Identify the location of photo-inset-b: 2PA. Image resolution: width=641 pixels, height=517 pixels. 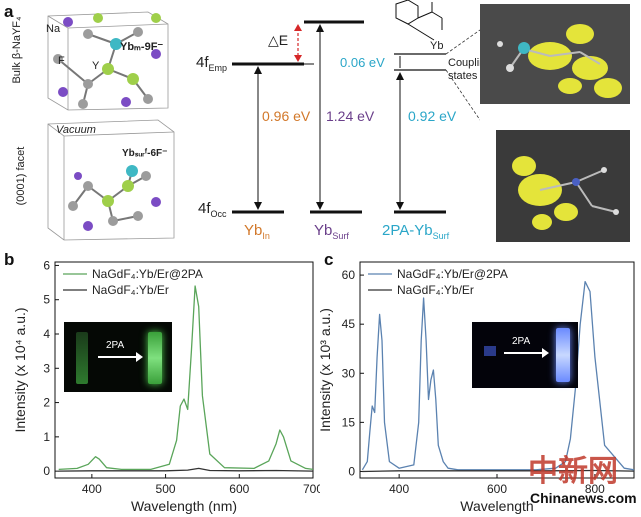
(118, 357).